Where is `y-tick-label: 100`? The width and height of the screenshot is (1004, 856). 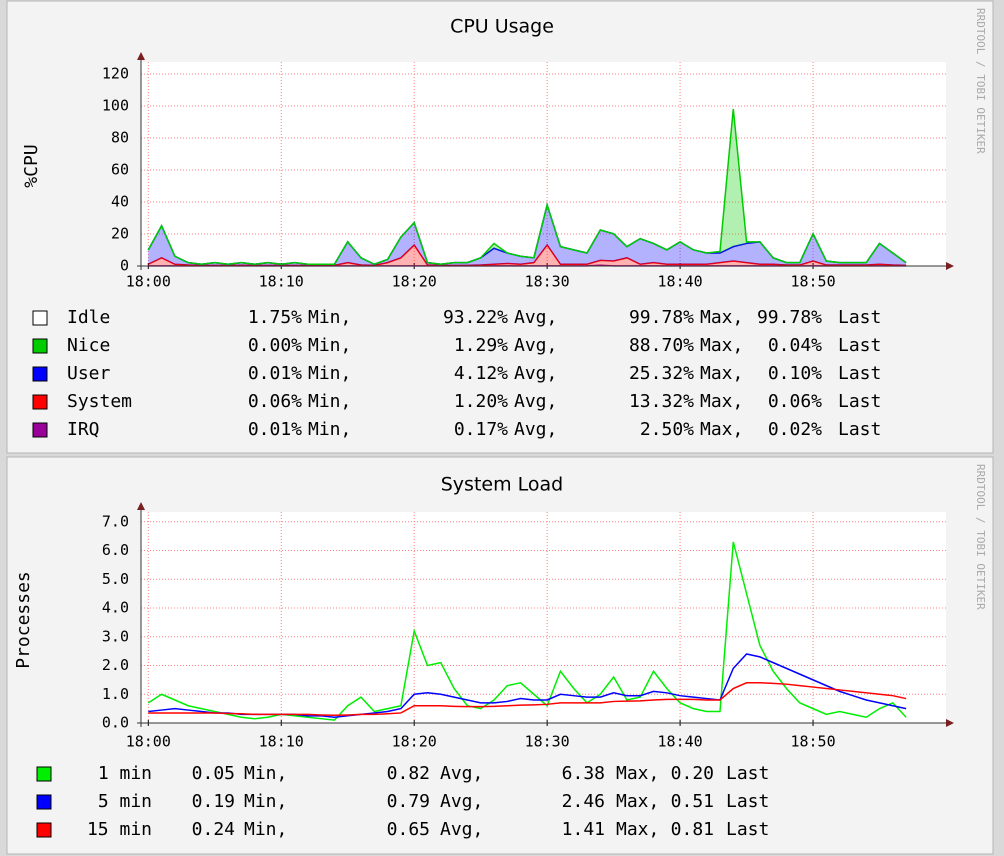 y-tick-label: 100 is located at coordinates (115, 106).